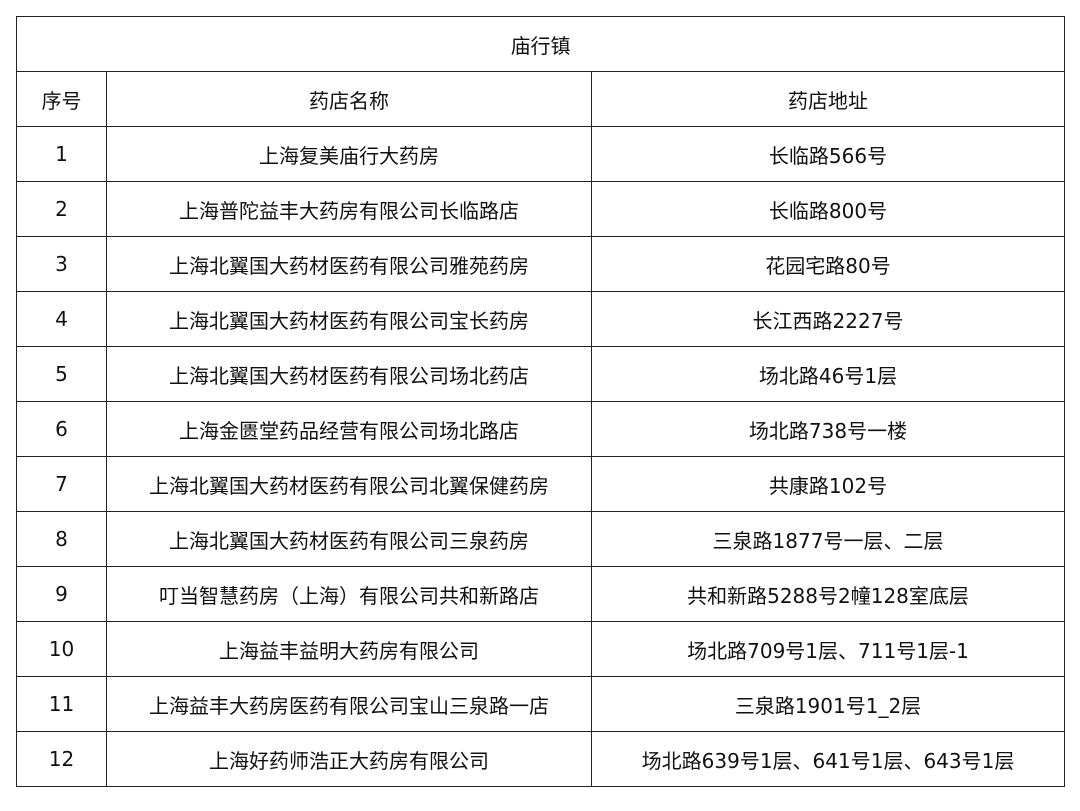 This screenshot has height=811, width=1080. Describe the element at coordinates (61, 264) in the screenshot. I see `table-cell: 3` at that location.